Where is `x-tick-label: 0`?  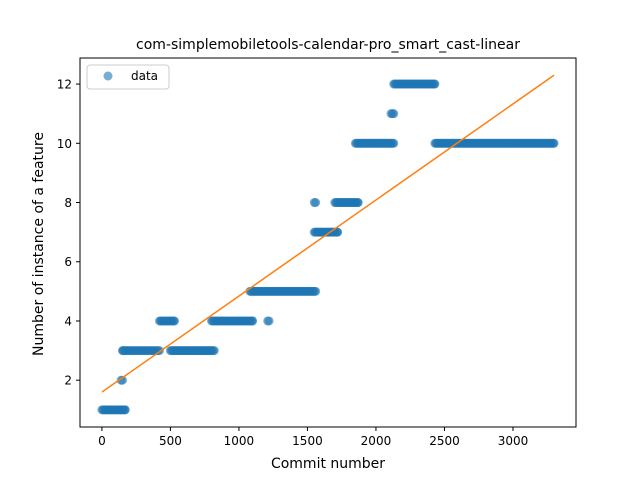
x-tick-label: 0 is located at coordinates (102, 441).